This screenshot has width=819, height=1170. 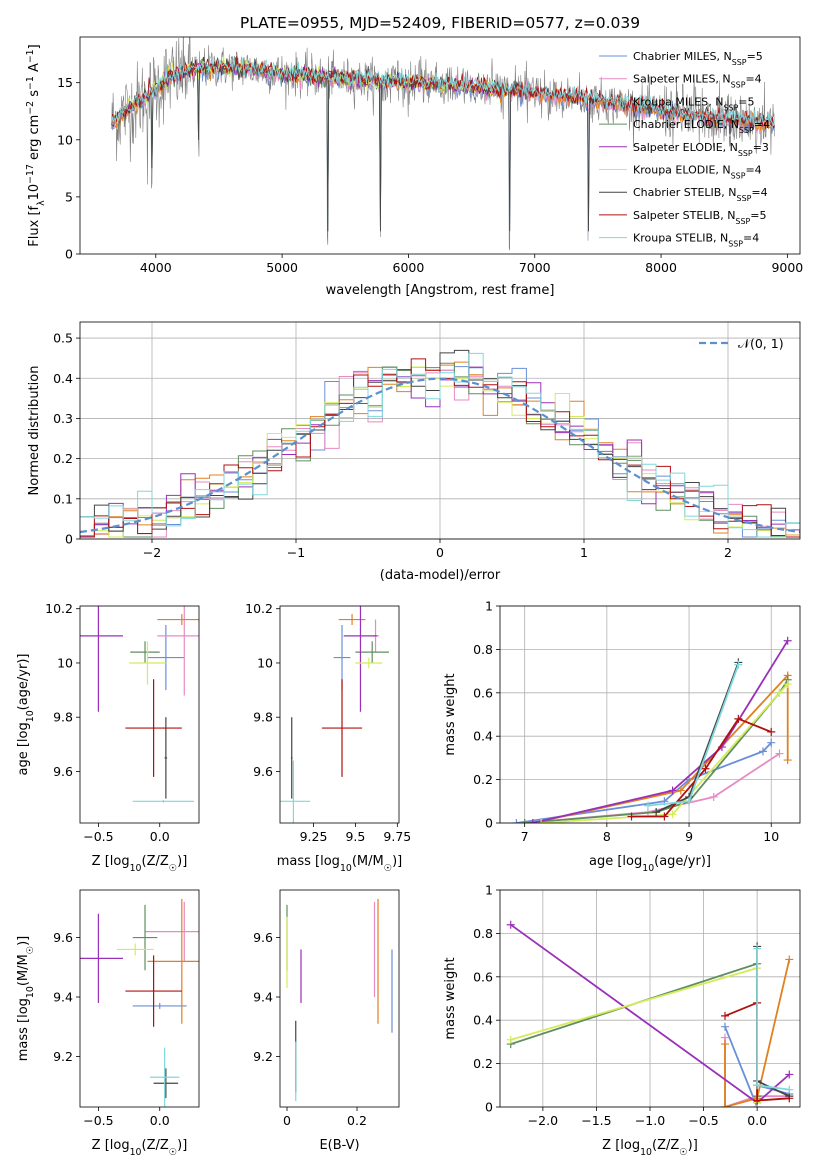 What do you see at coordinates (355, 836) in the screenshot?
I see `x-tick-label: 9.5` at bounding box center [355, 836].